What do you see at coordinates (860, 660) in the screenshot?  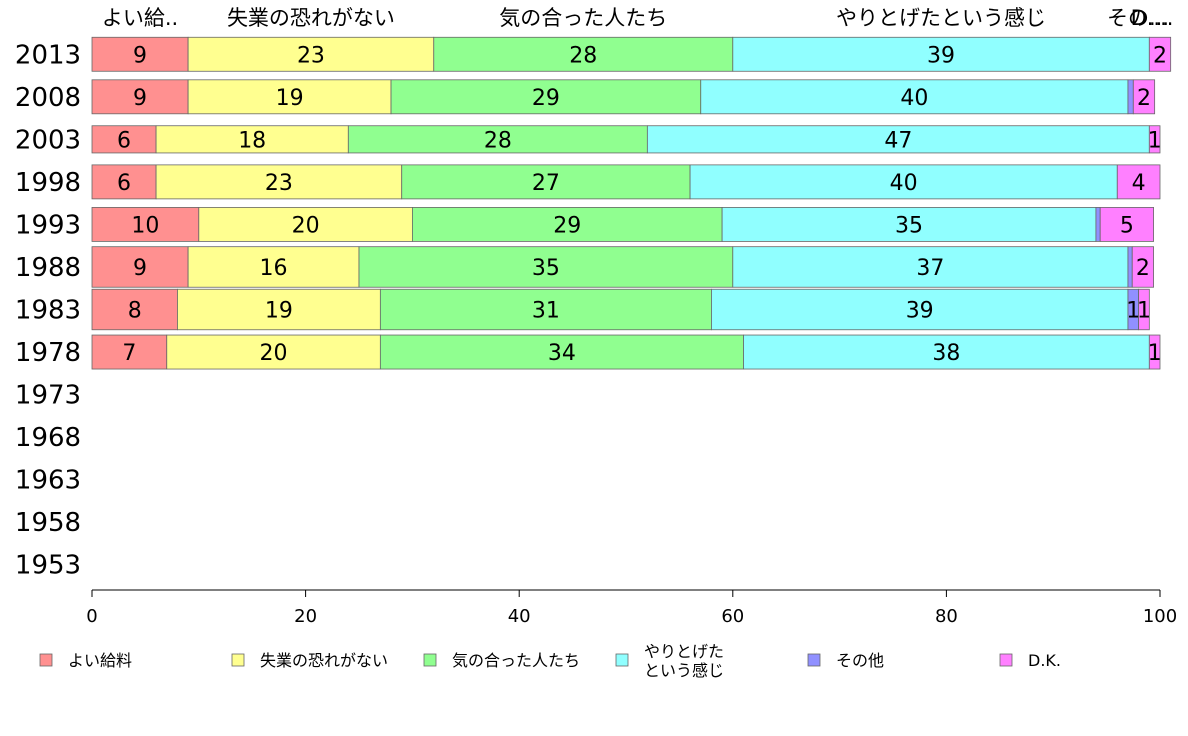 I see `legend-label: その他` at bounding box center [860, 660].